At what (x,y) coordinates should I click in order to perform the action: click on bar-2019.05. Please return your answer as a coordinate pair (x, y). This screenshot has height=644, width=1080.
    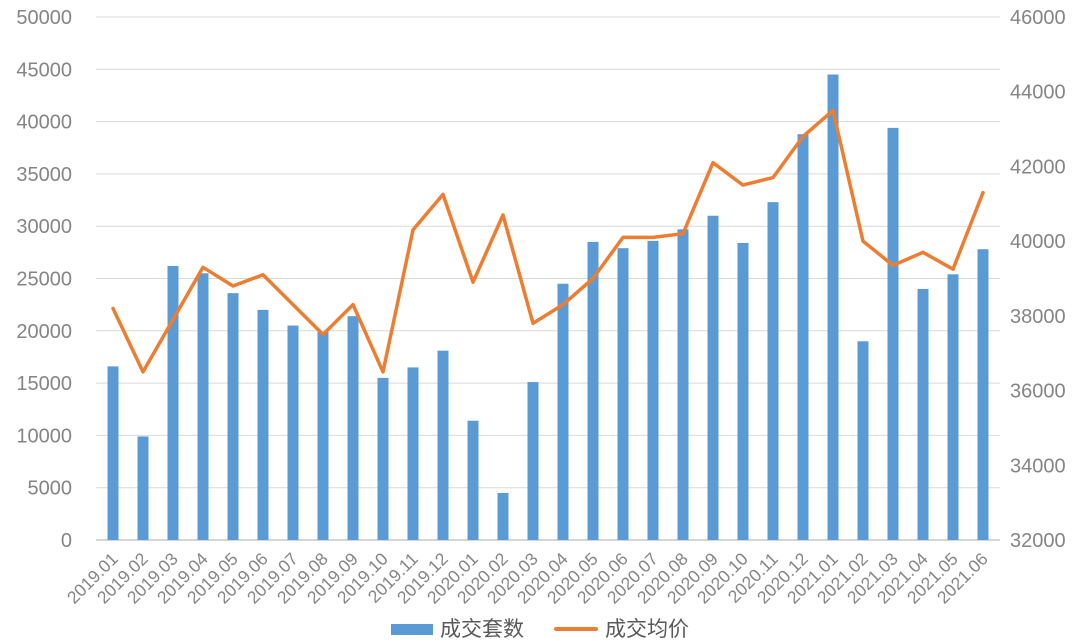
    Looking at the image, I should click on (233, 416).